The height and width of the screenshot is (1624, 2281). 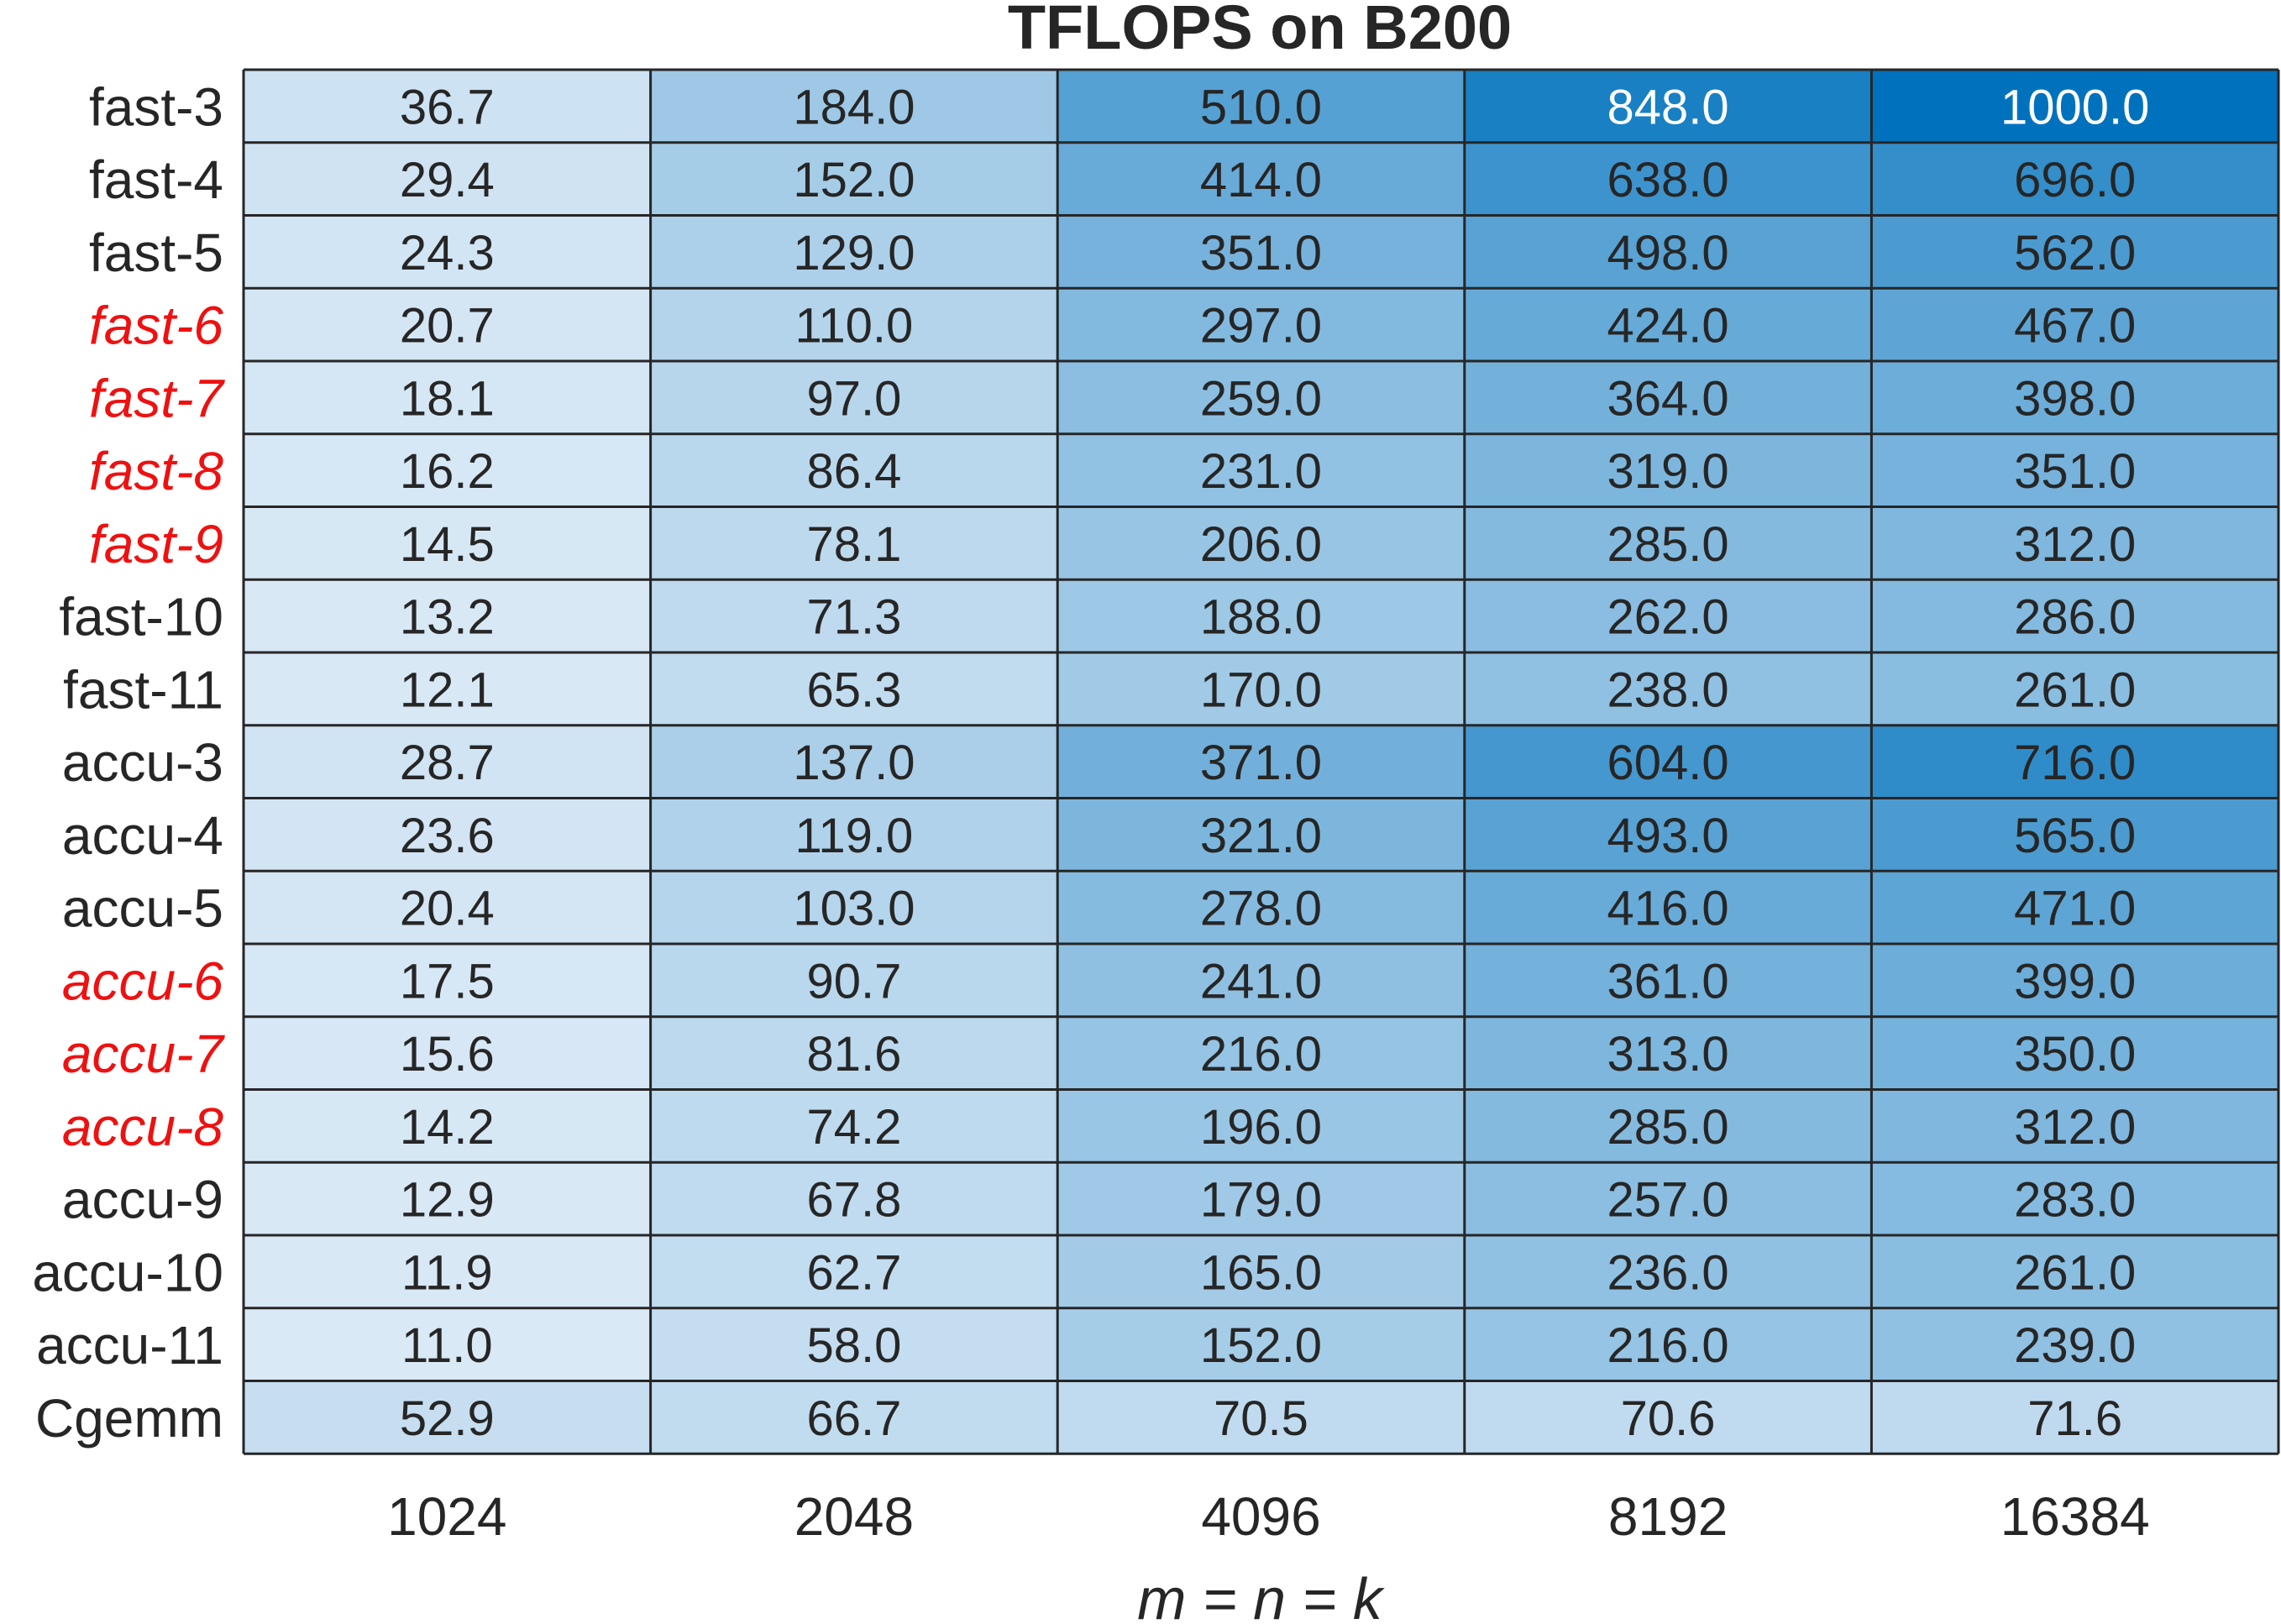 I want to click on cell-value-label: 11.9, so click(x=447, y=1273).